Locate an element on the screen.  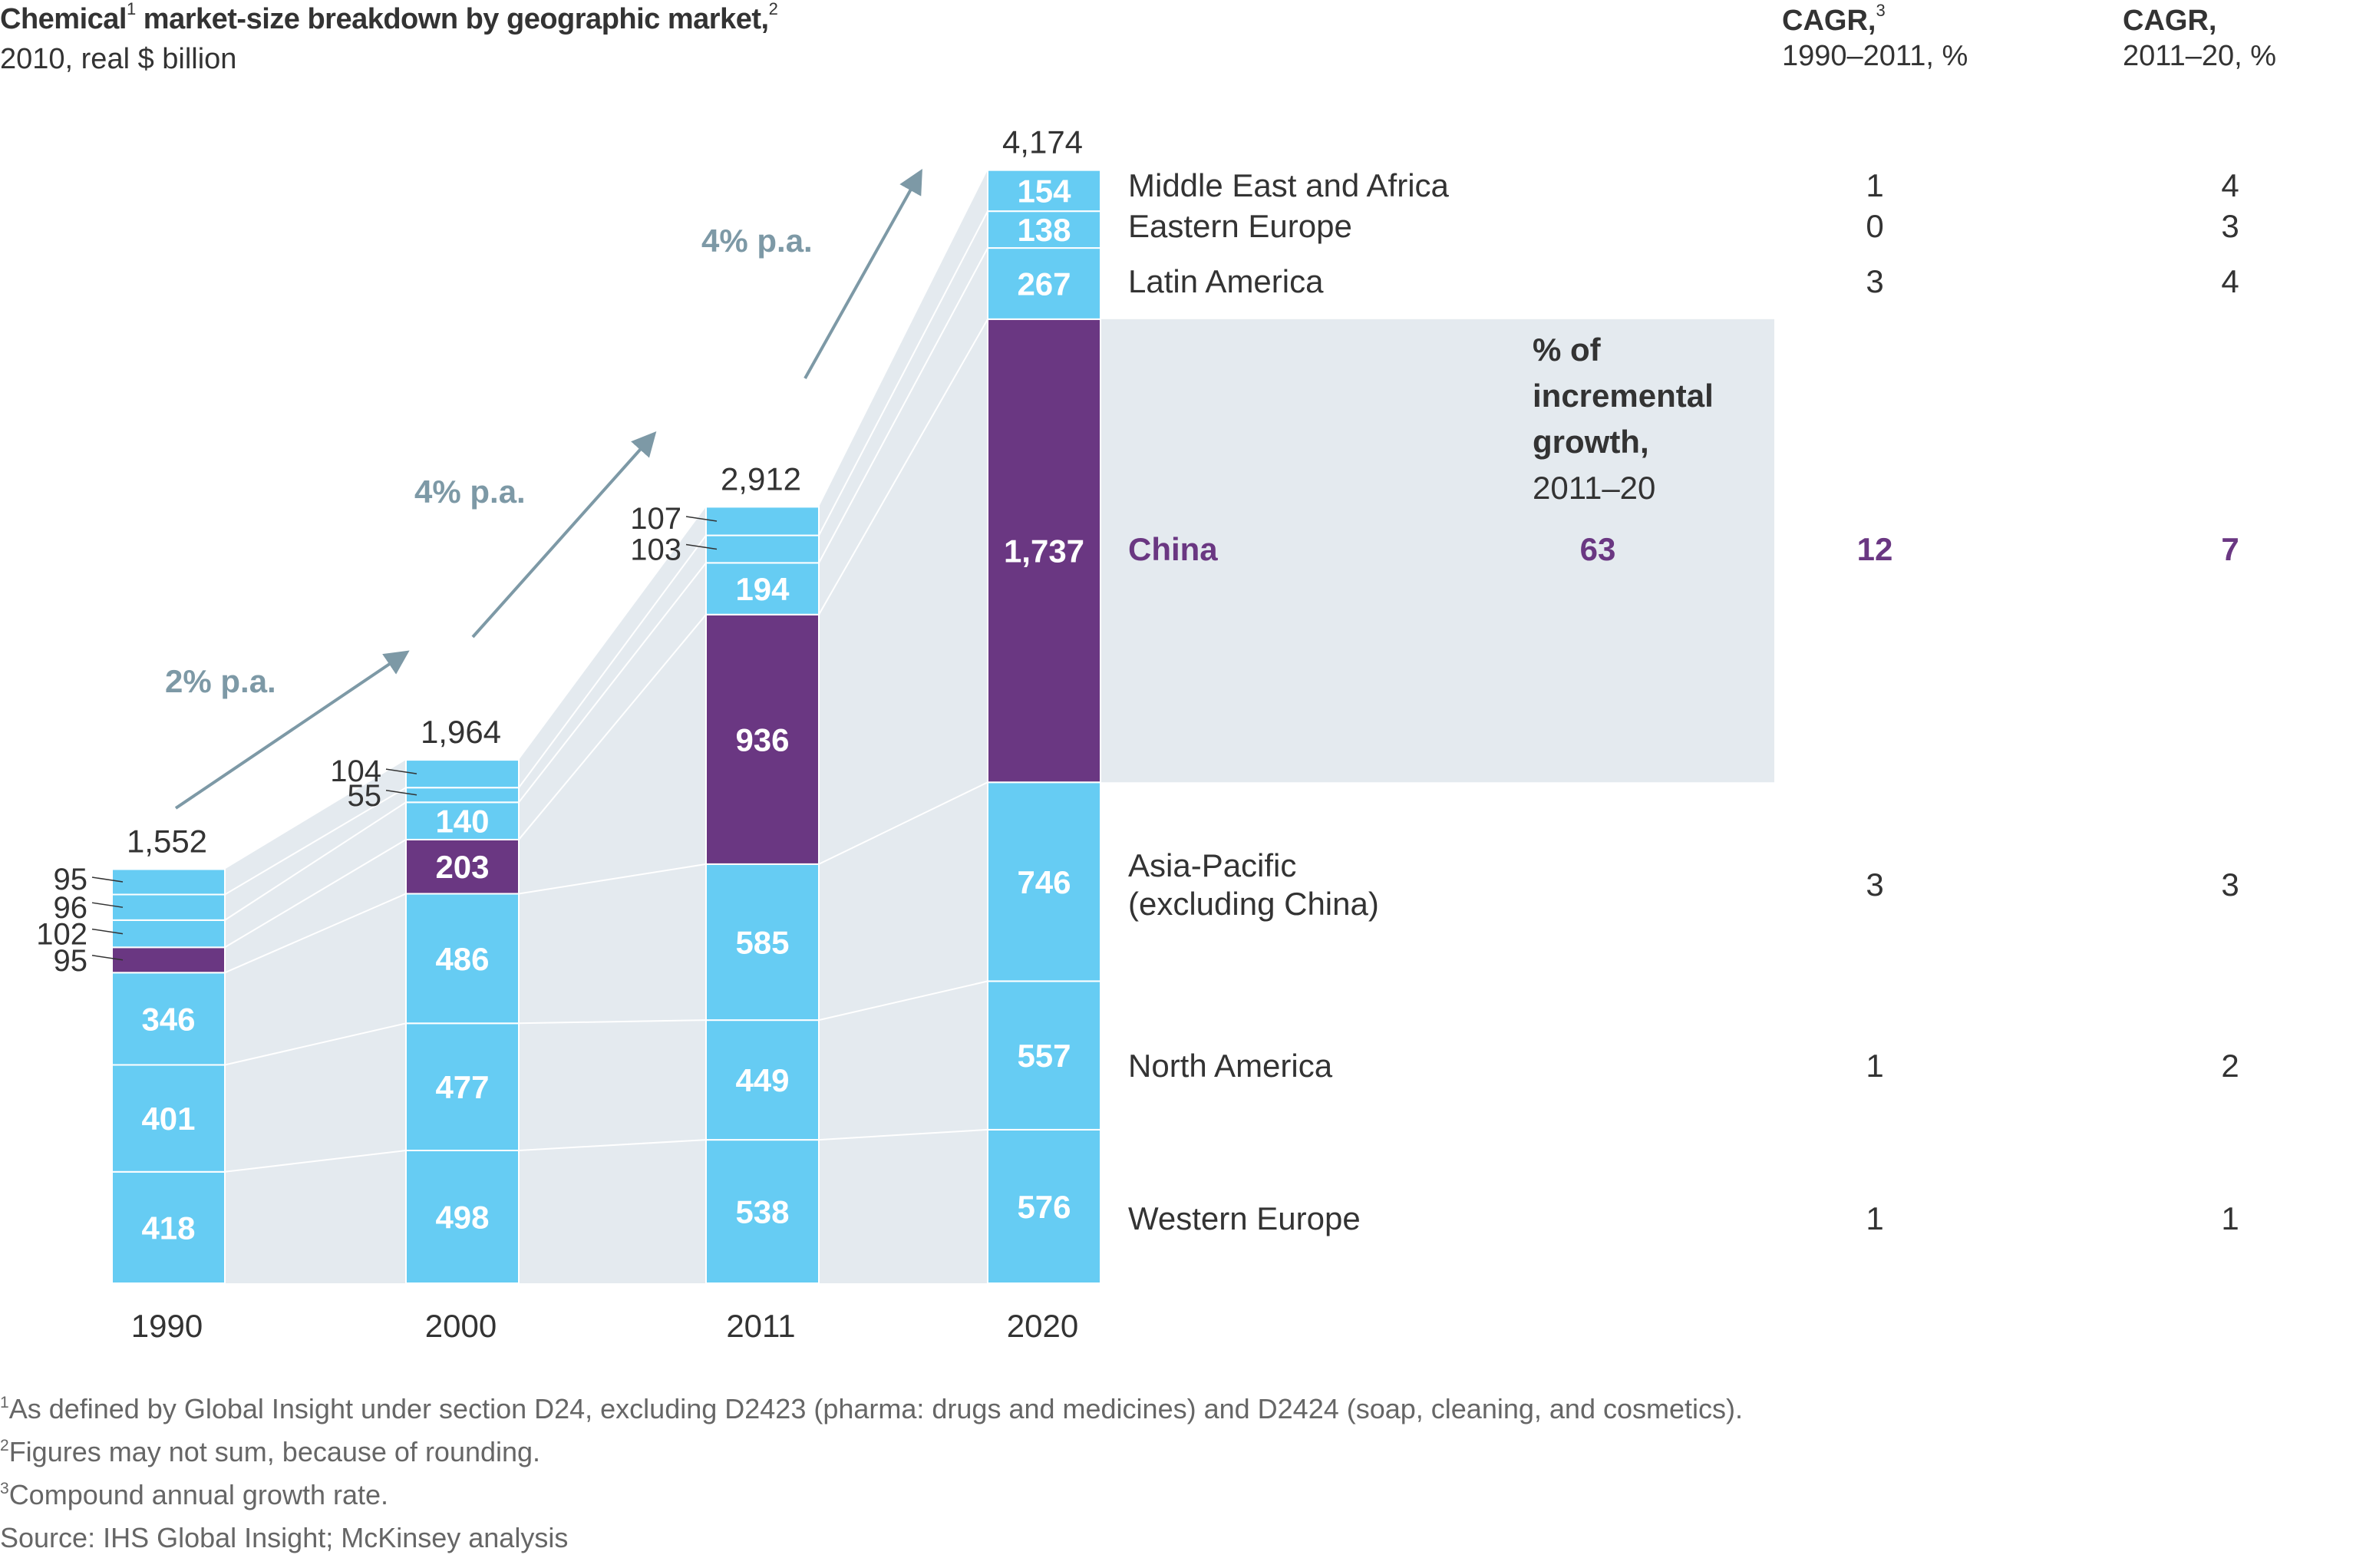
total-label: 1,964 is located at coordinates (461, 732).